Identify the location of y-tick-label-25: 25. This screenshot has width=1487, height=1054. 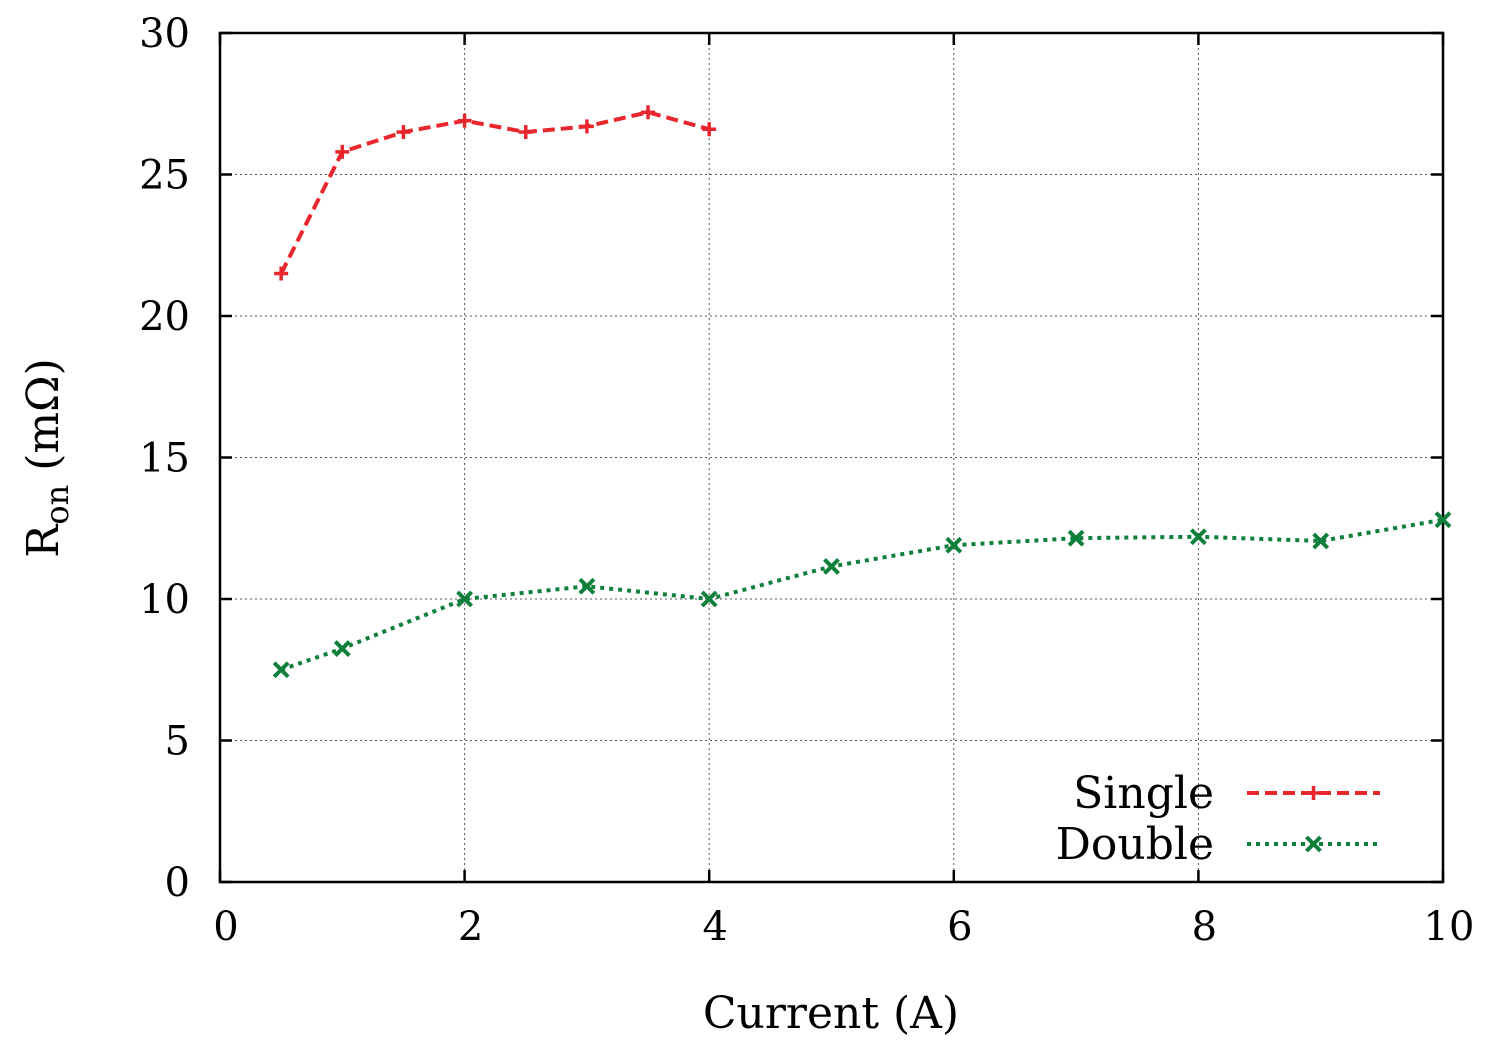
(164, 176).